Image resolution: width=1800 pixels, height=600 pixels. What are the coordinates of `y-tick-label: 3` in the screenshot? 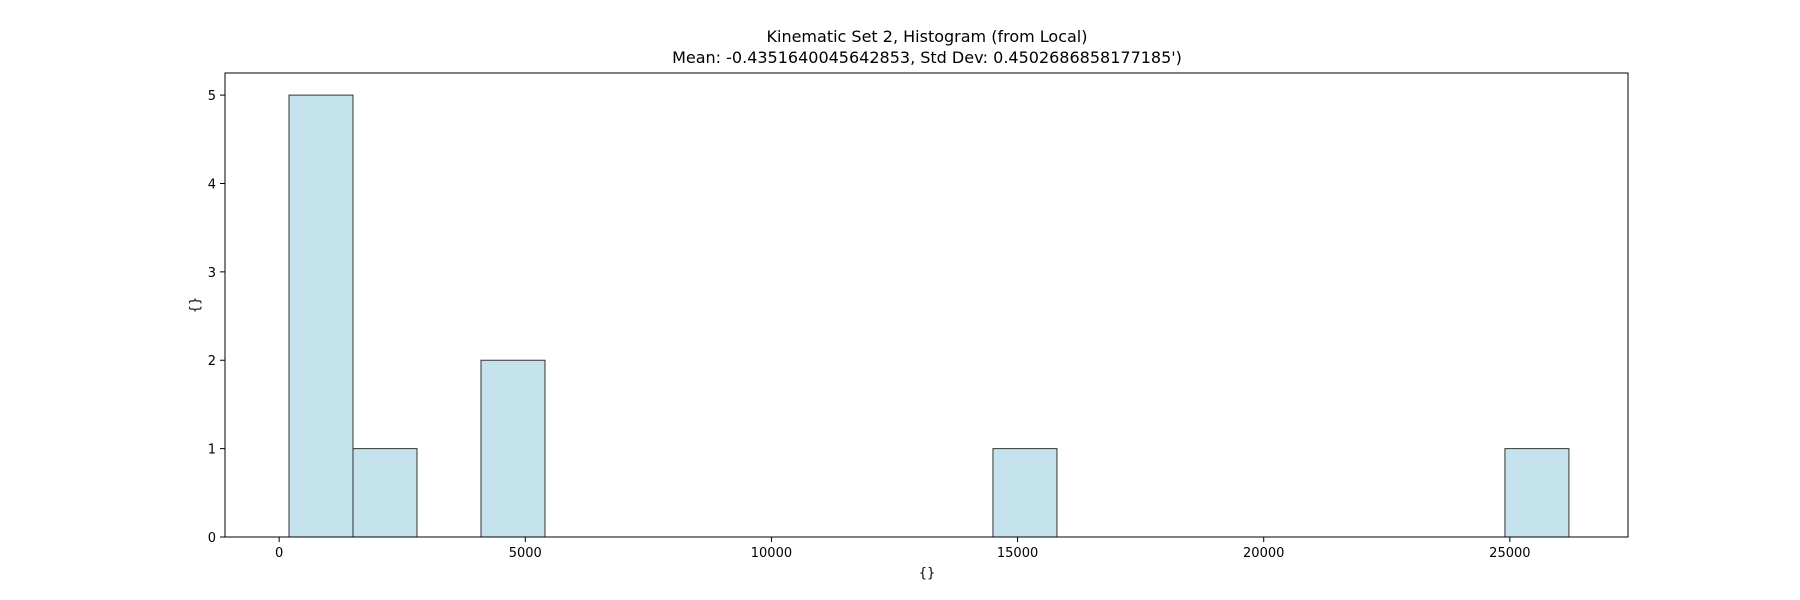 It's located at (212, 273).